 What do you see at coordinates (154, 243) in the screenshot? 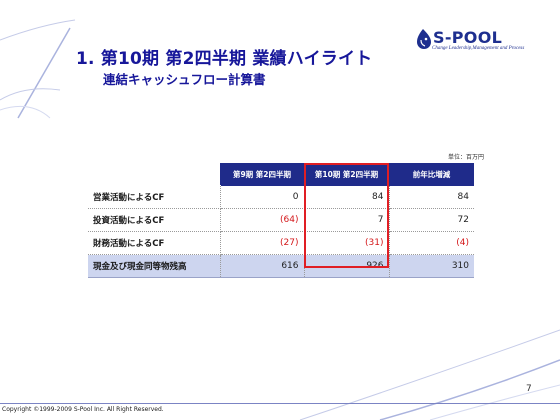
I see `row-label: 財務活動によるCF` at bounding box center [154, 243].